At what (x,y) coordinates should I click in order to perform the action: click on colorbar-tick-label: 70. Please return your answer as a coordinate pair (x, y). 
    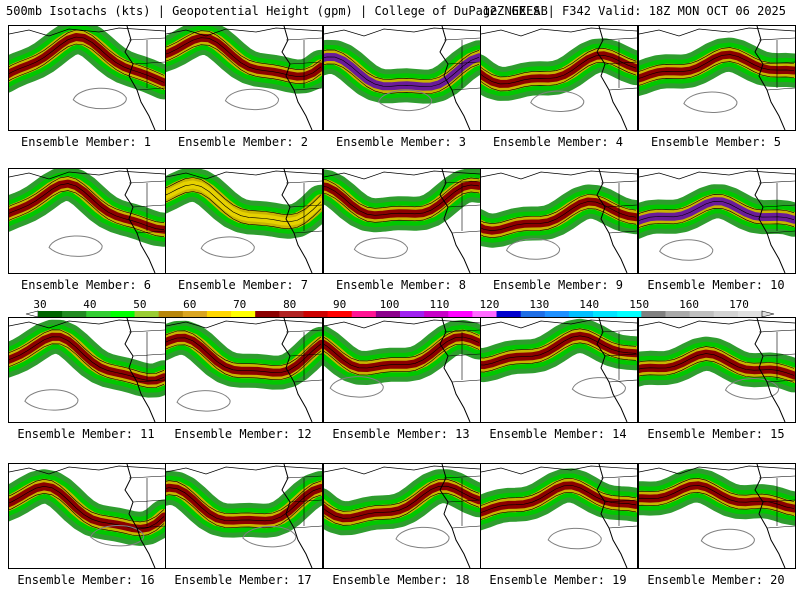
    Looking at the image, I should click on (239, 305).